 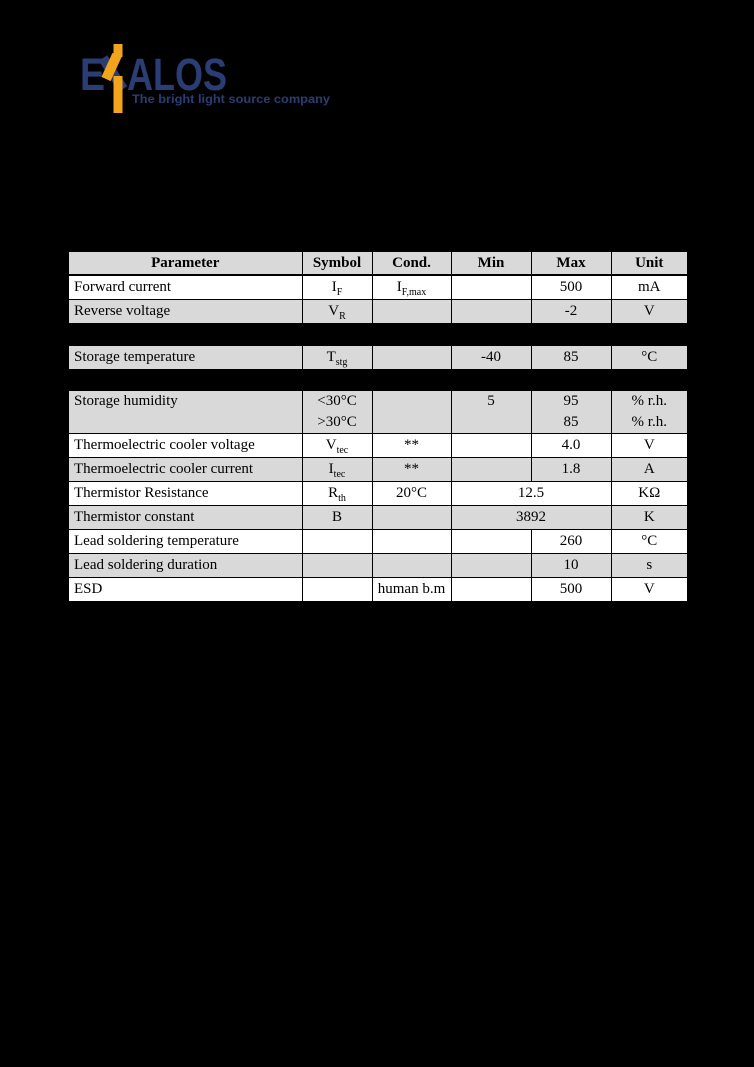 I want to click on cell: % r.h. % r.h., so click(x=649, y=411).